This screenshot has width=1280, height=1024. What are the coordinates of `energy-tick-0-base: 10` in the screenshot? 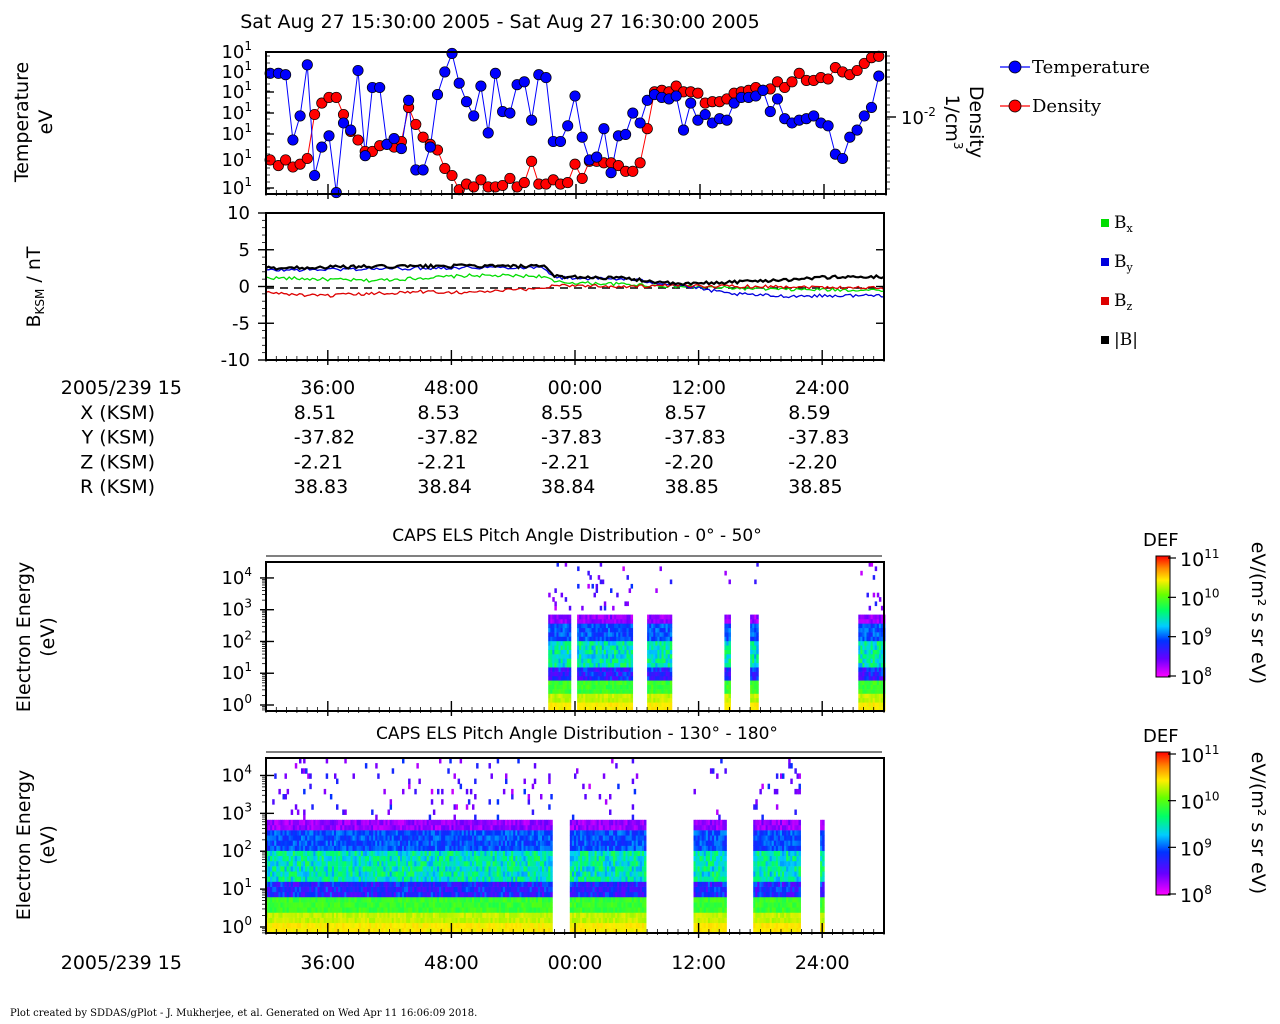 It's located at (232, 775).